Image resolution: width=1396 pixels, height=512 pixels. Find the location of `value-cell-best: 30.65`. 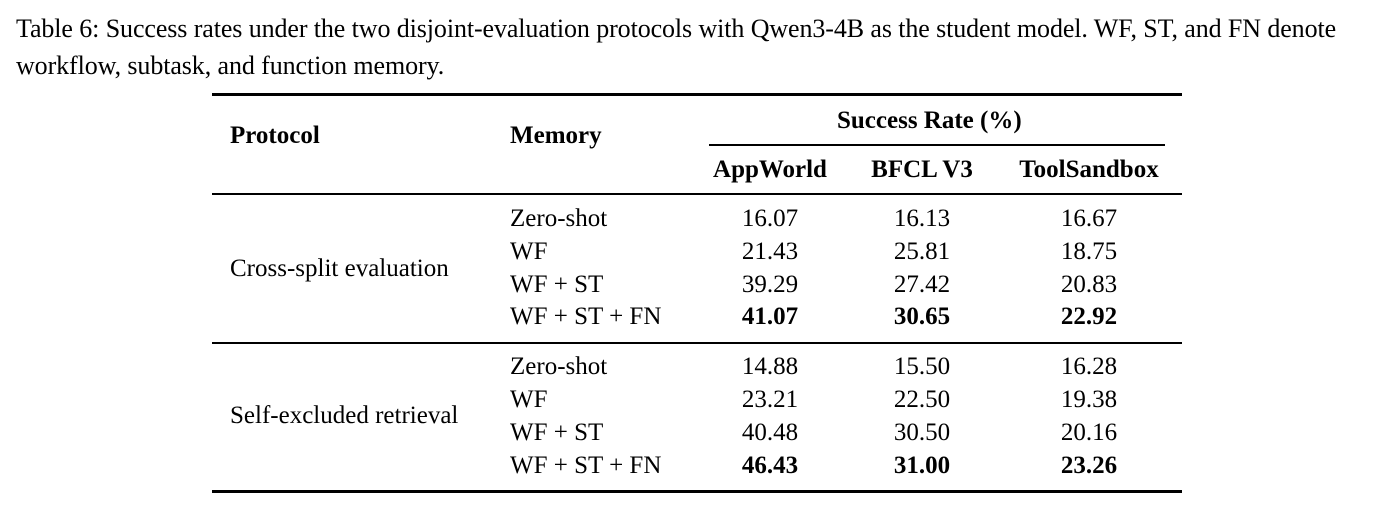

value-cell-best: 30.65 is located at coordinates (922, 316).